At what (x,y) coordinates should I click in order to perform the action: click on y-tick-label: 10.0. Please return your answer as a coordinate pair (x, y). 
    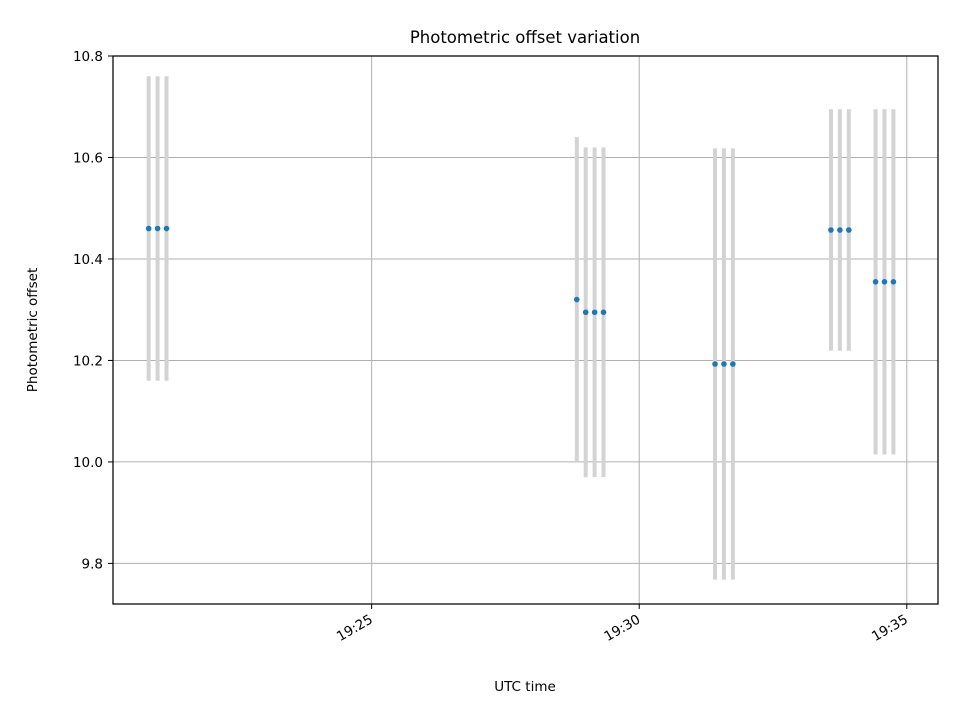
    Looking at the image, I should click on (88, 463).